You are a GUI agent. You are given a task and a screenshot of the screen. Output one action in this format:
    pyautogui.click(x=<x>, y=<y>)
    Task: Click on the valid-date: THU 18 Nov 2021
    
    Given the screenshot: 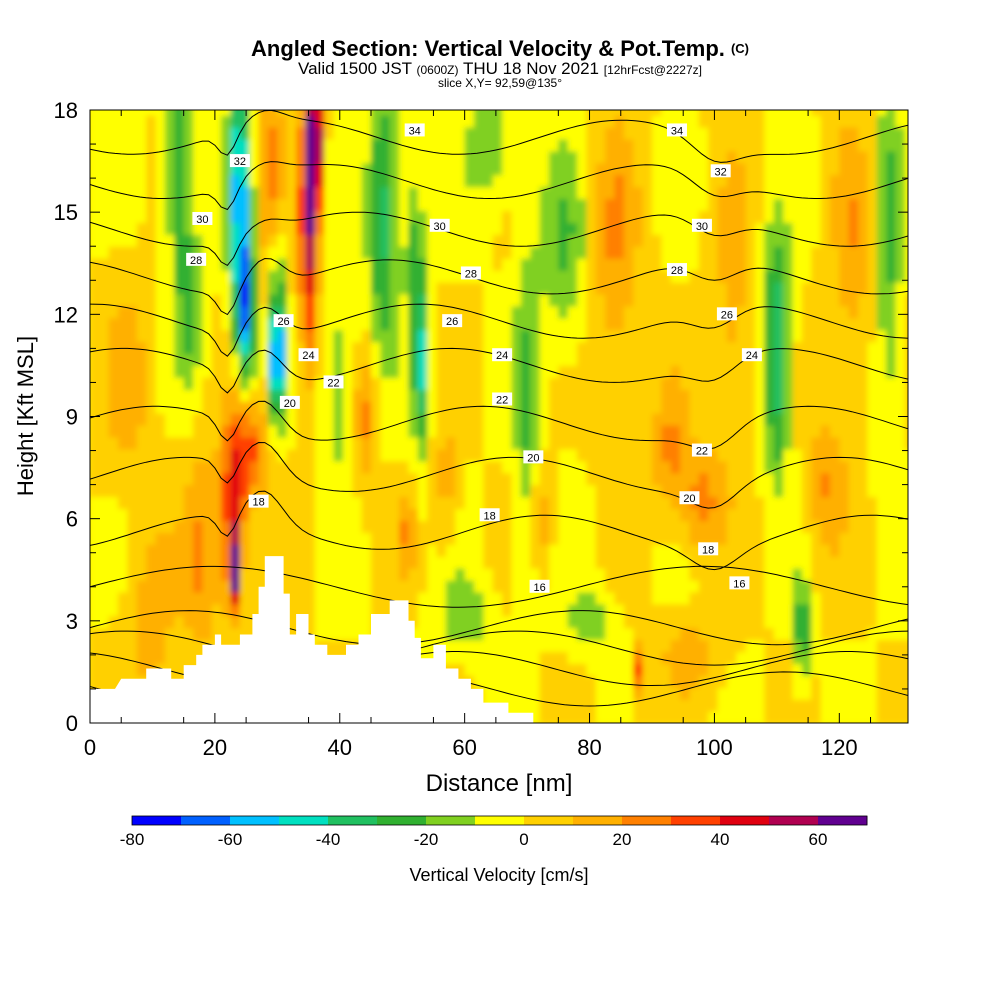 What is the action you would take?
    pyautogui.click(x=531, y=68)
    